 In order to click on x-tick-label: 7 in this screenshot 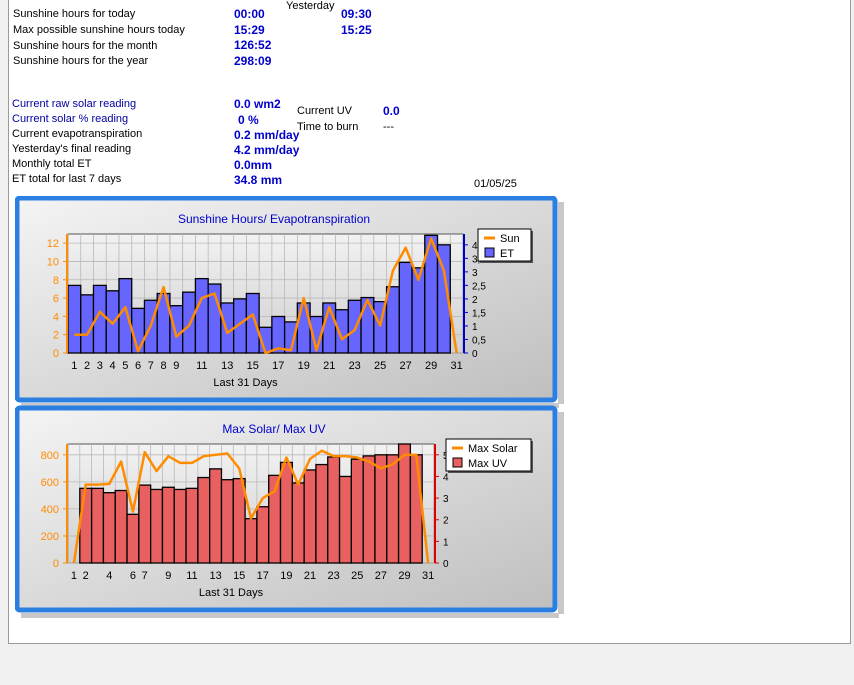, I will do `click(151, 366)`.